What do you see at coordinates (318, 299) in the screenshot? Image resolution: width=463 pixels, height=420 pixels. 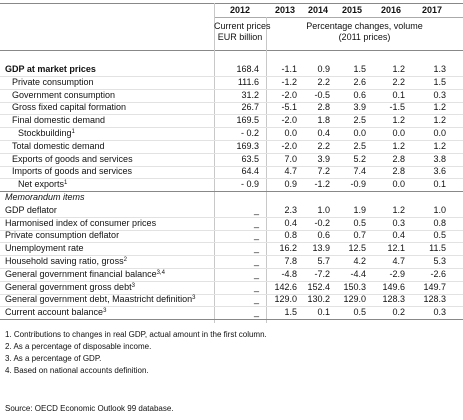 I see `cell: 130.2` at bounding box center [318, 299].